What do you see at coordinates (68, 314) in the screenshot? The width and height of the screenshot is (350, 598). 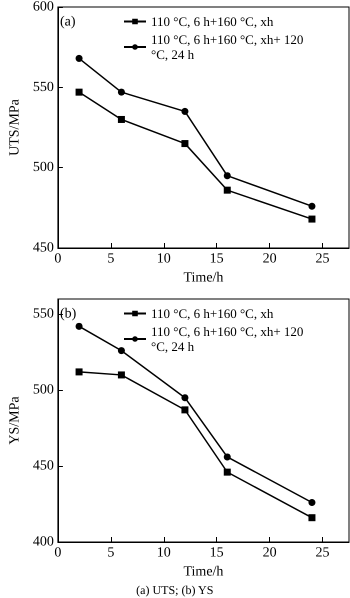 I see `annotation: (b)` at bounding box center [68, 314].